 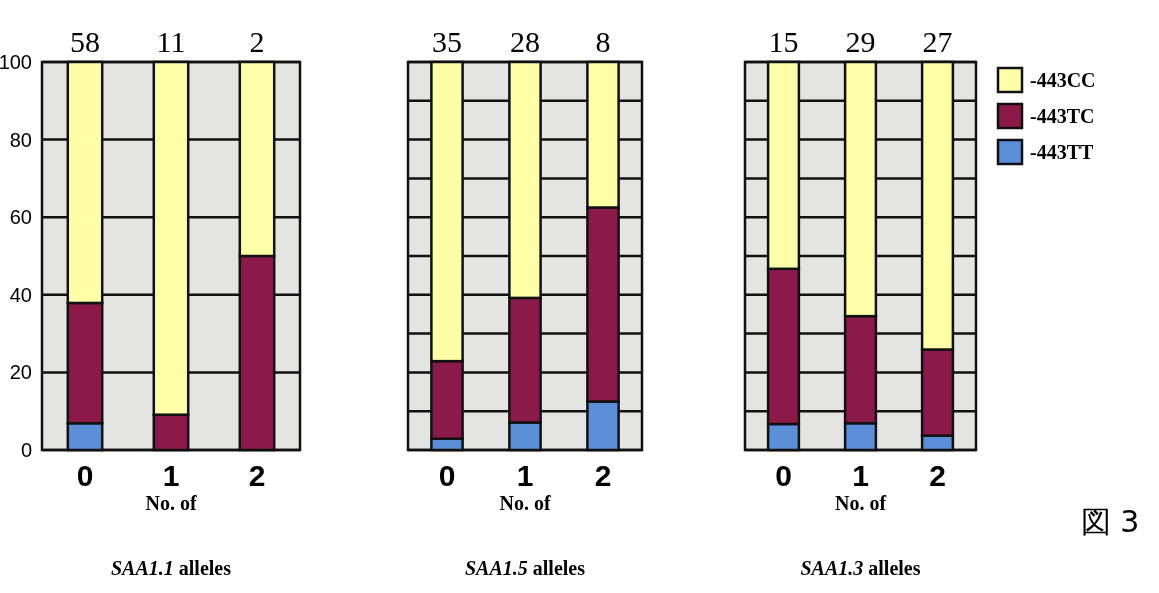 I want to click on y-tick-label: 80, so click(x=20, y=139).